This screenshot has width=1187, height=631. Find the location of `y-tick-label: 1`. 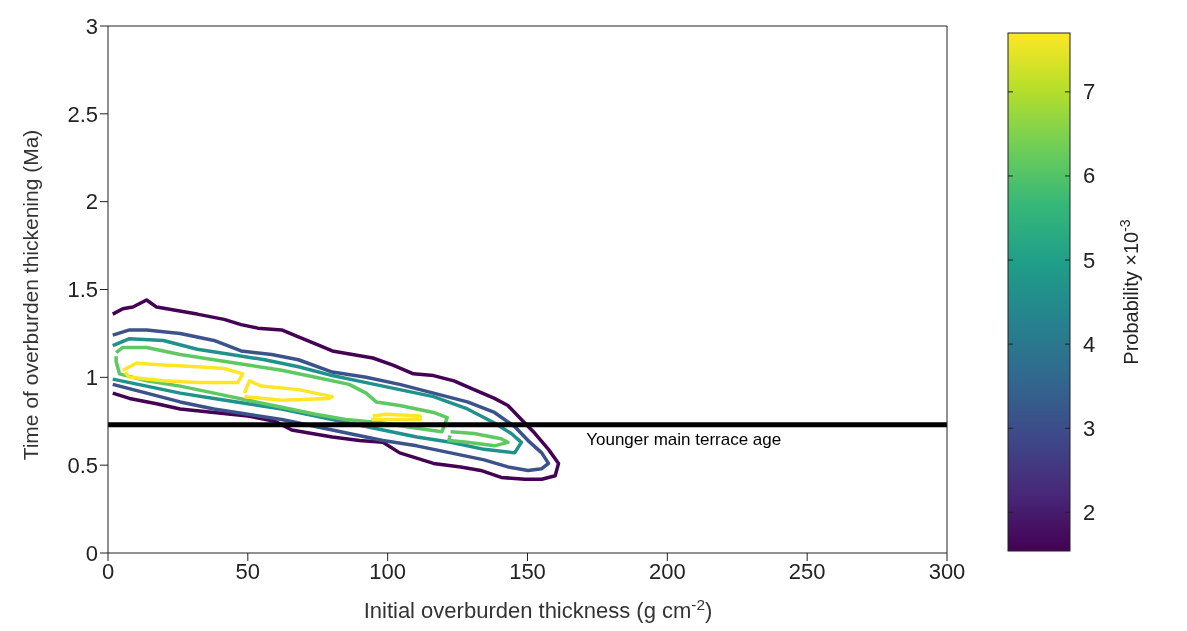

y-tick-label: 1 is located at coordinates (91, 378).